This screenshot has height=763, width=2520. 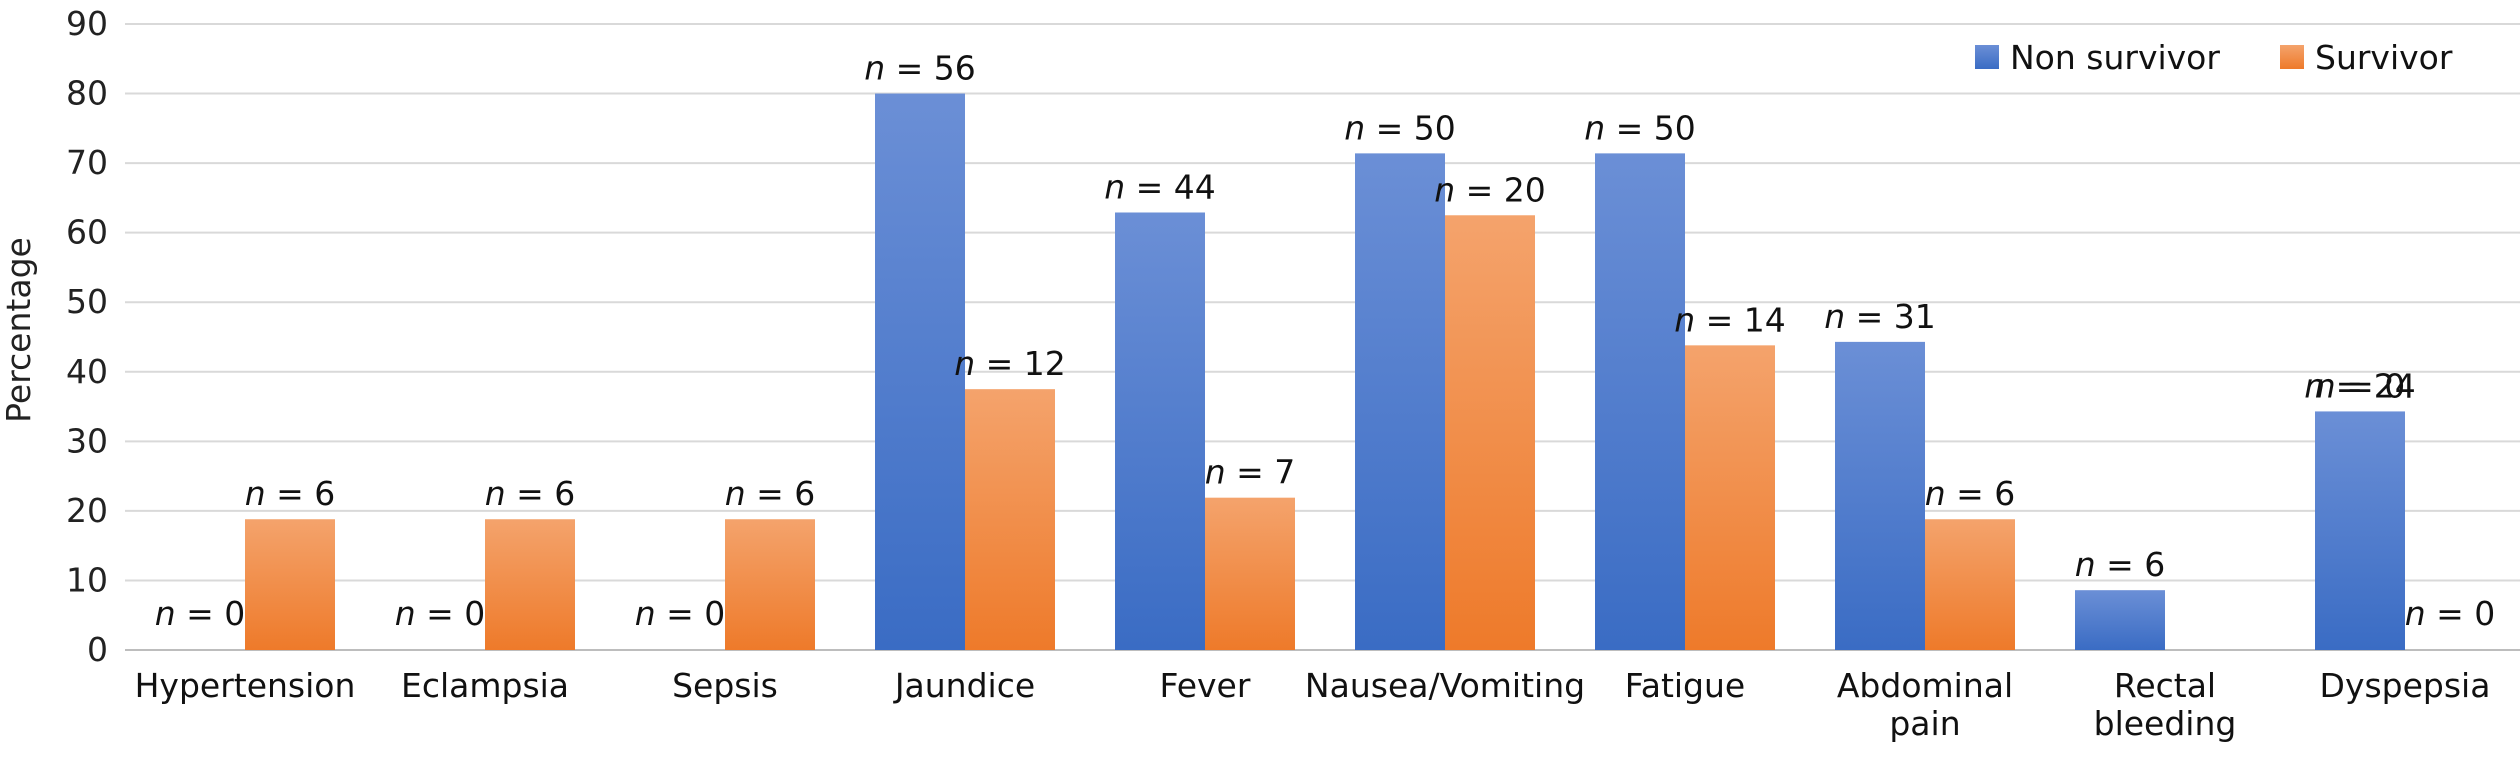 What do you see at coordinates (87, 510) in the screenshot?
I see `y-tick-label: 20` at bounding box center [87, 510].